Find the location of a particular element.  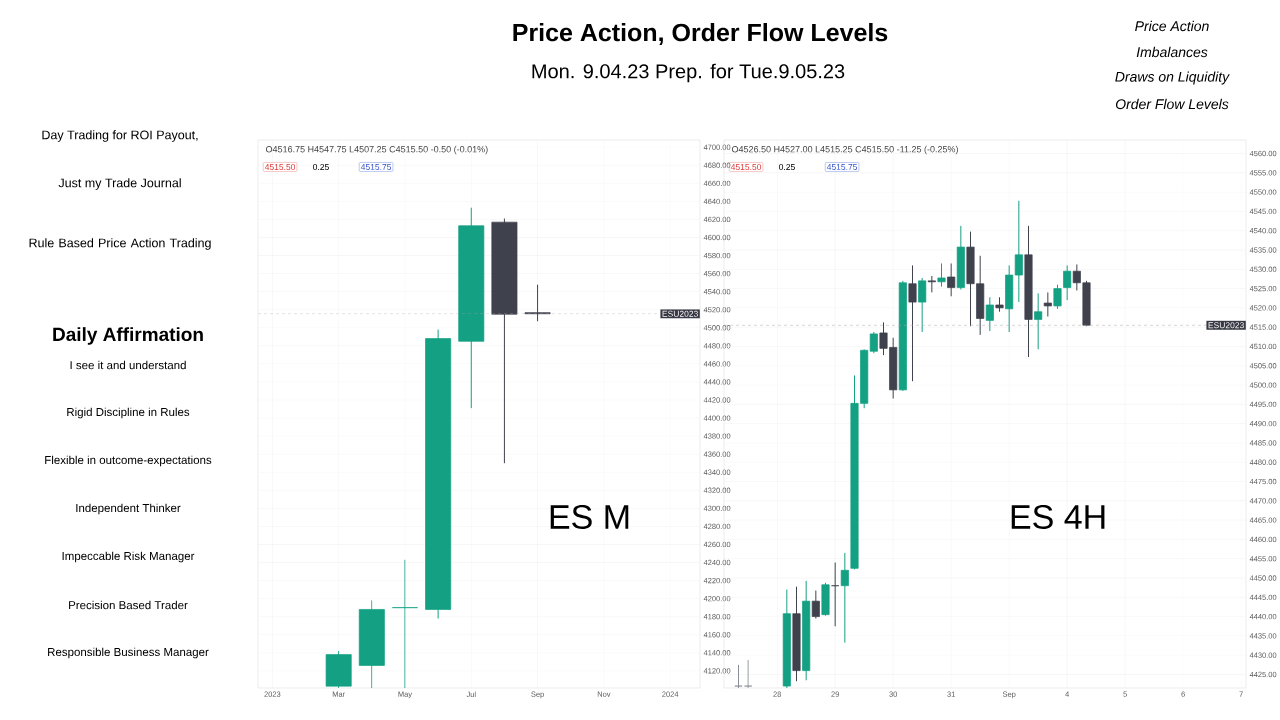

text: Day Trading for ROI Payout, is located at coordinates (120, 136).